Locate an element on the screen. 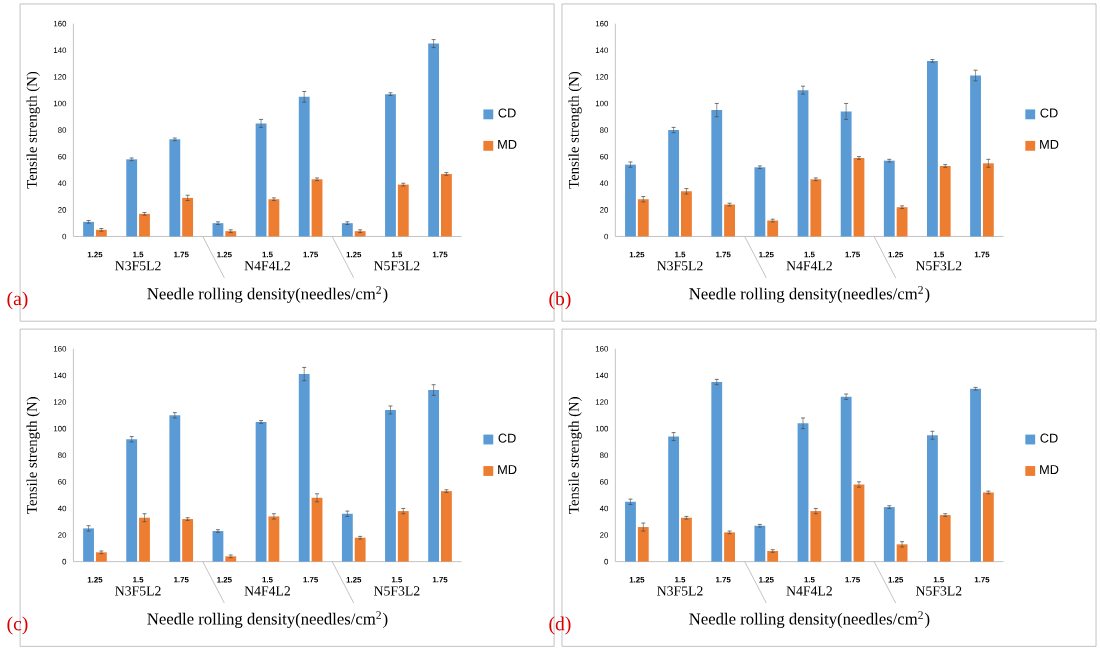 The image size is (1100, 650). text: (d) is located at coordinates (560, 625).